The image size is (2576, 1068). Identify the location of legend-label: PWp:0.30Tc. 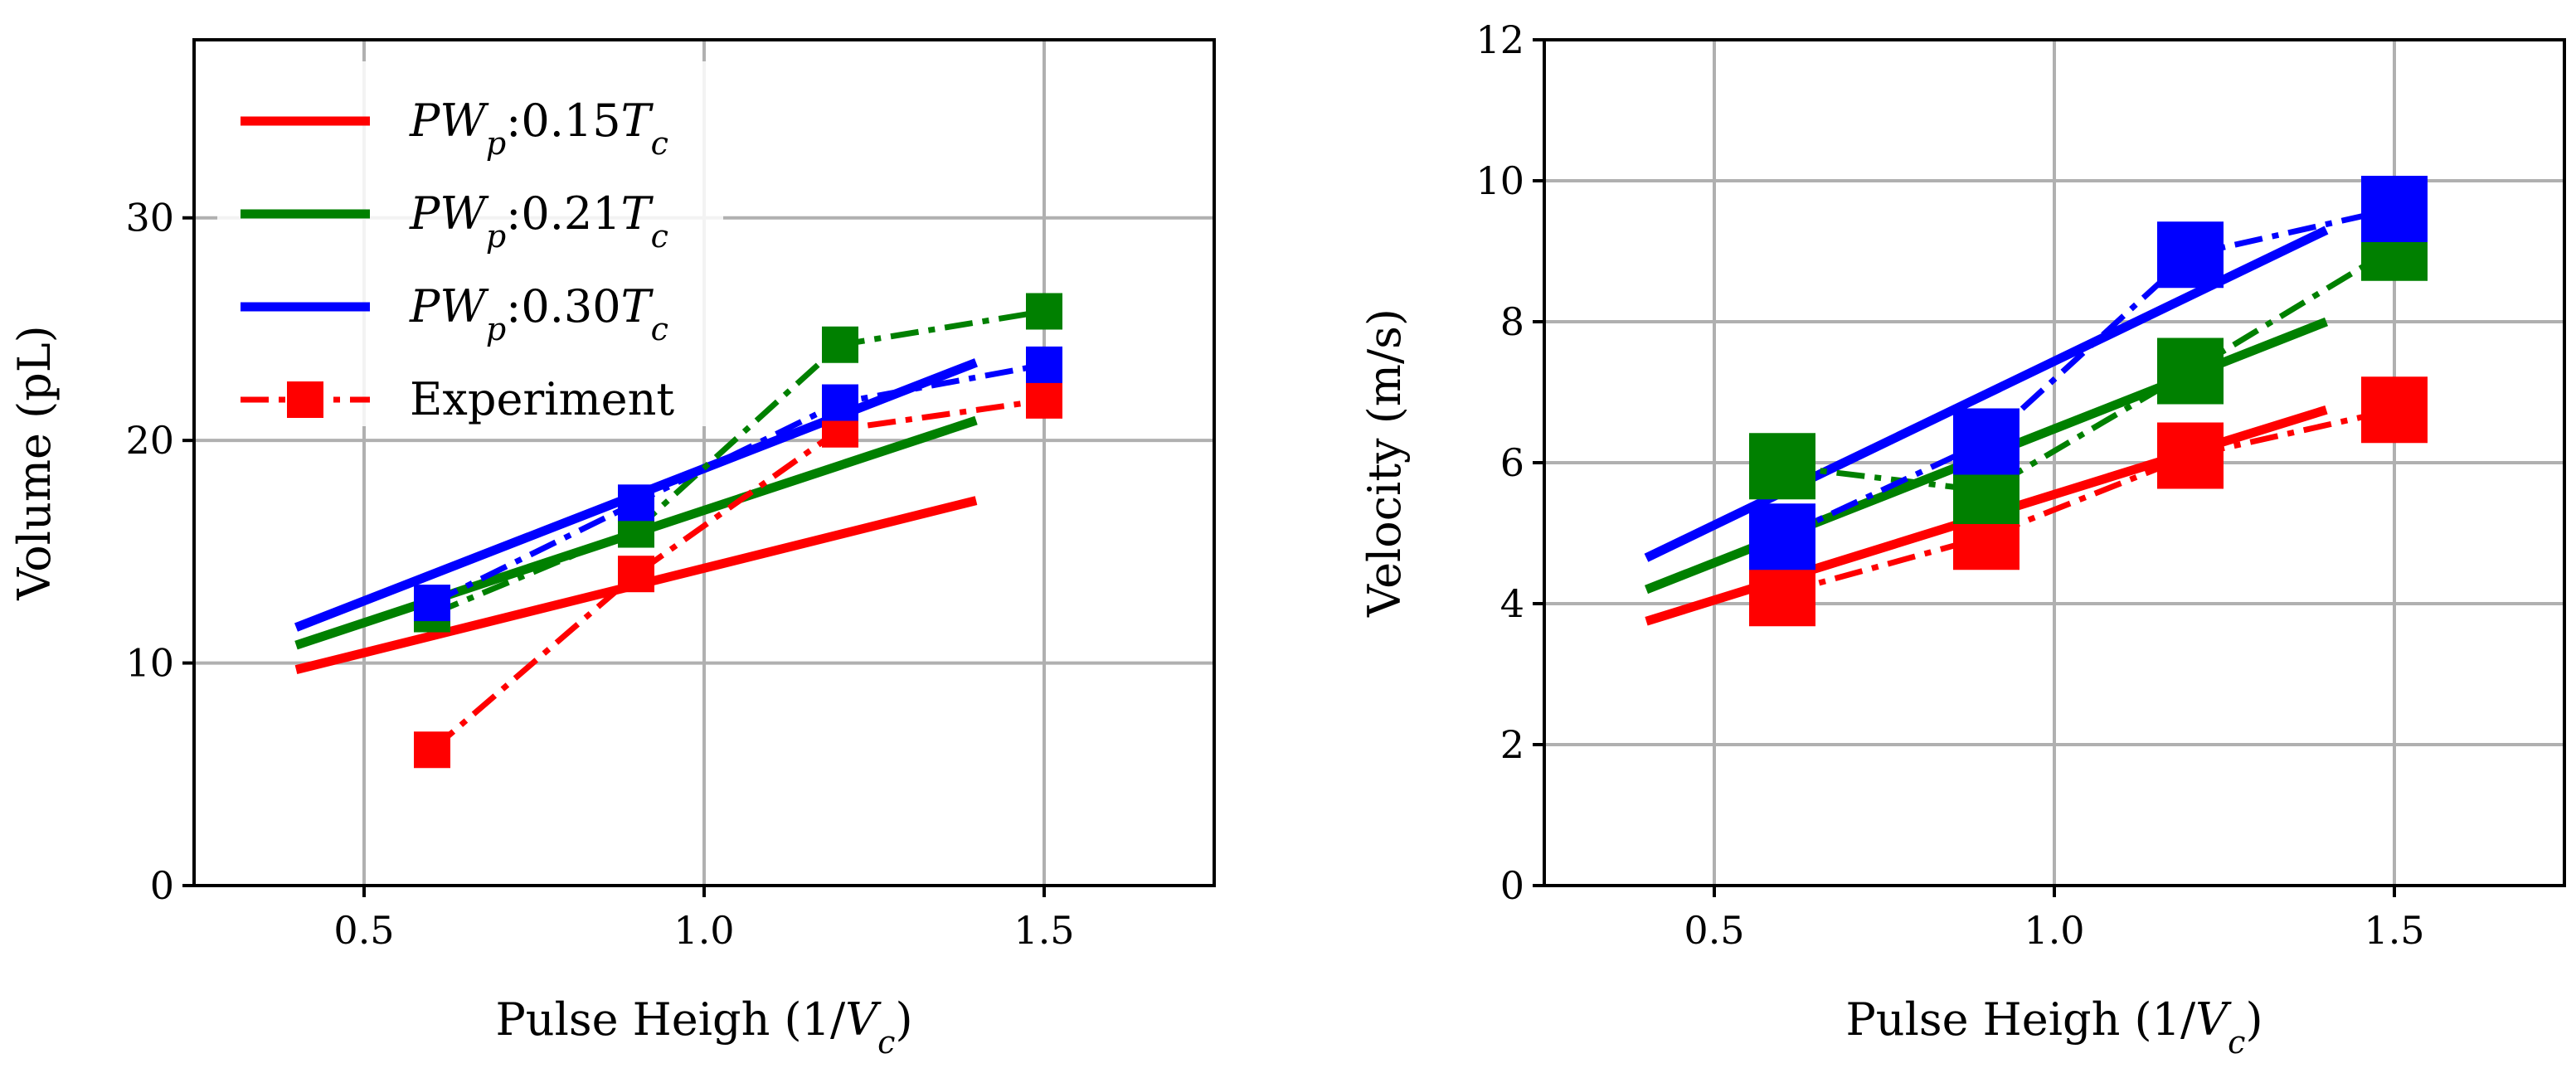
(538, 313).